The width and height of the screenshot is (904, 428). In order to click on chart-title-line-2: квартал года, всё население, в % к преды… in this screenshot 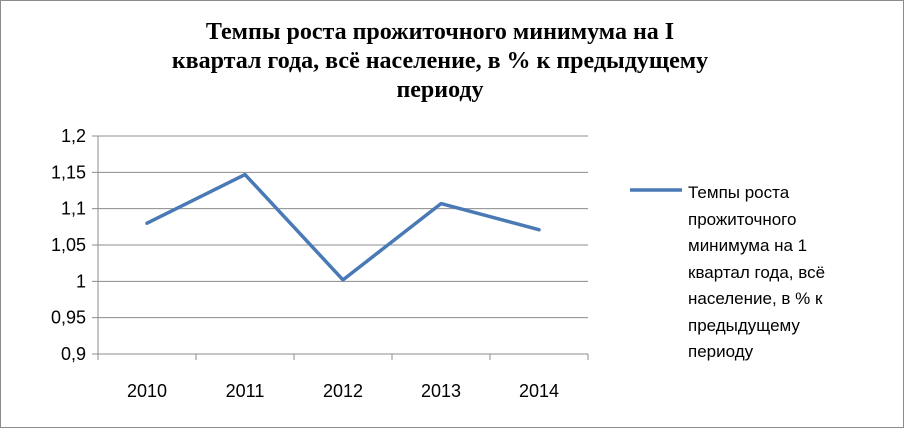, I will do `click(440, 61)`.